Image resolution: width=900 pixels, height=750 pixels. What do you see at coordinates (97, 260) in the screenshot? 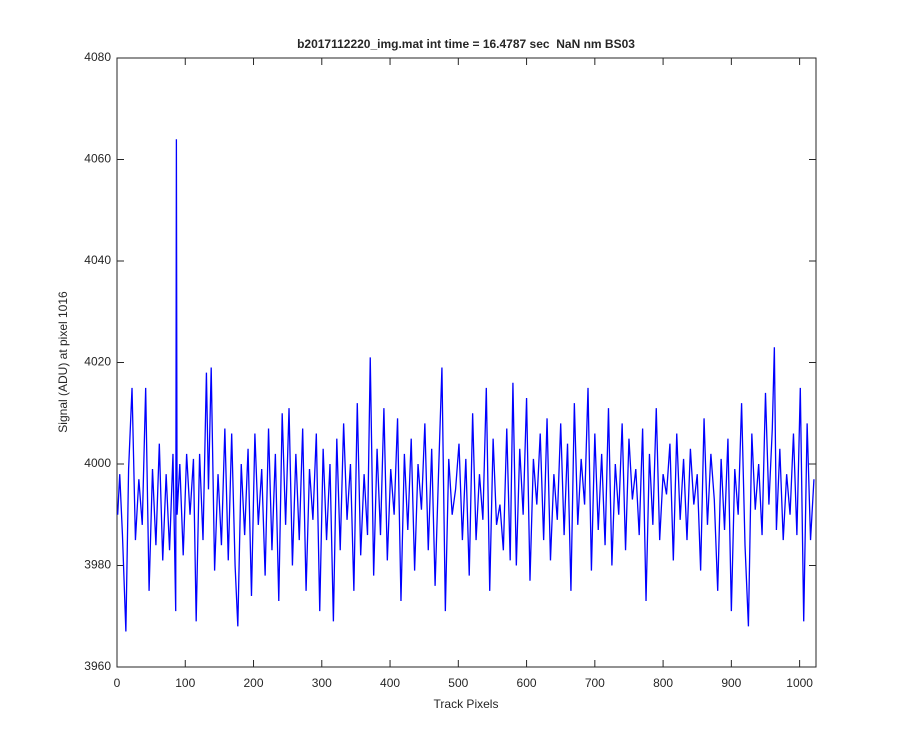
I see `y-tick-label: 4040` at bounding box center [97, 260].